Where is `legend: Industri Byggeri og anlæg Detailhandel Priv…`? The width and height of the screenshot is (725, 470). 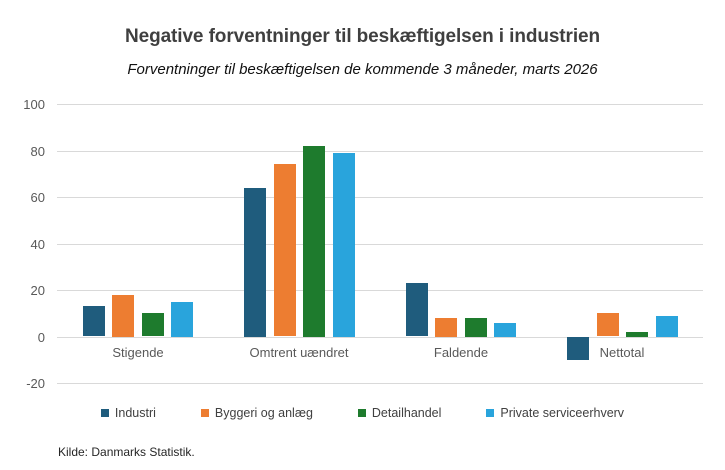 legend: Industri Byggeri og anlæg Detailhandel Priv… is located at coordinates (362, 413).